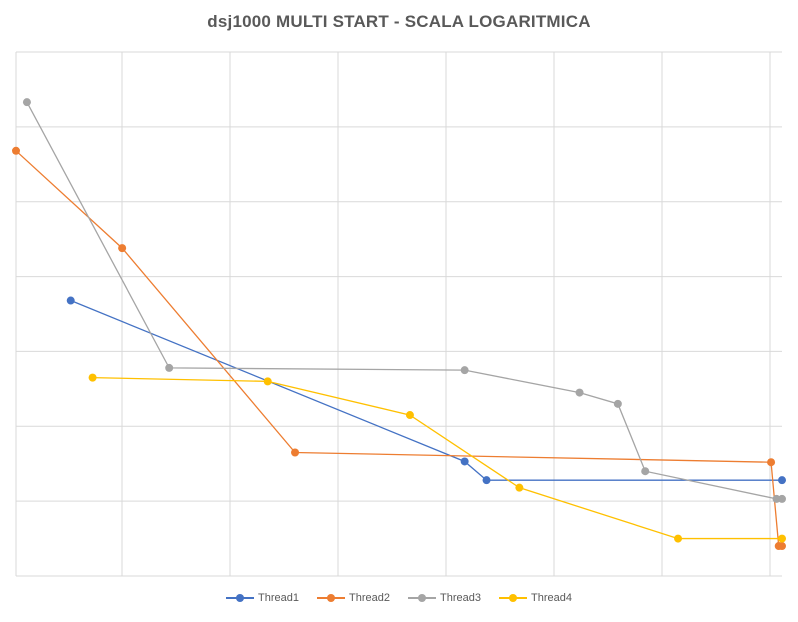 This screenshot has height=622, width=798. I want to click on legend-item-thread1: Thread1, so click(262, 598).